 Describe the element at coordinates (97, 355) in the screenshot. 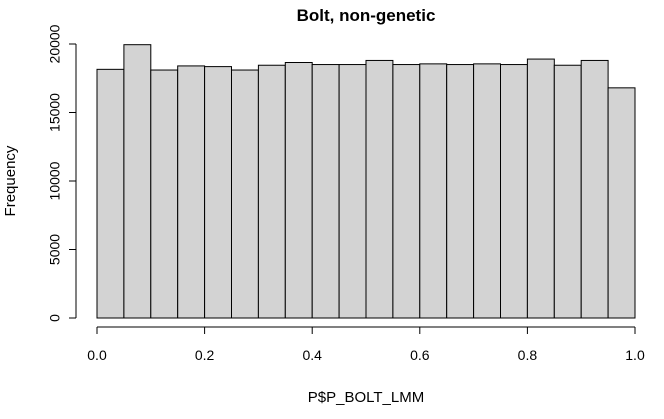

I see `x-tick-label-0: 0.0` at that location.